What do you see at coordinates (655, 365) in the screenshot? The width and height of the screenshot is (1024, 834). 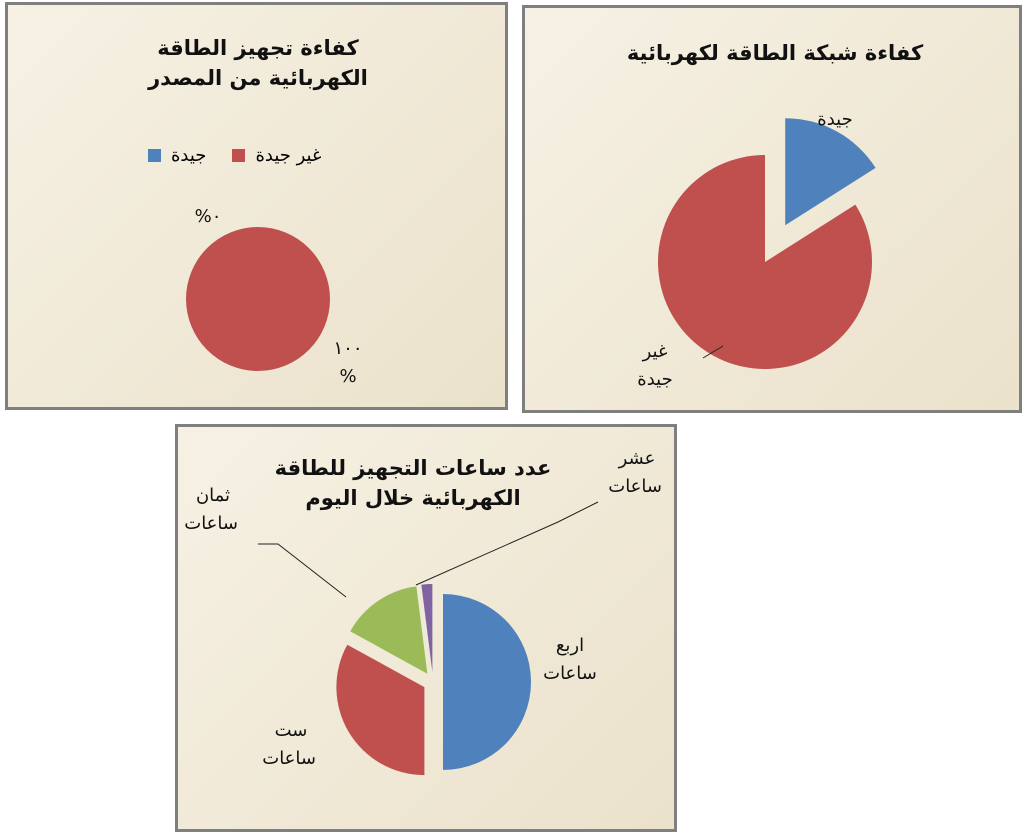 I see `data-label: غير جيدة` at bounding box center [655, 365].